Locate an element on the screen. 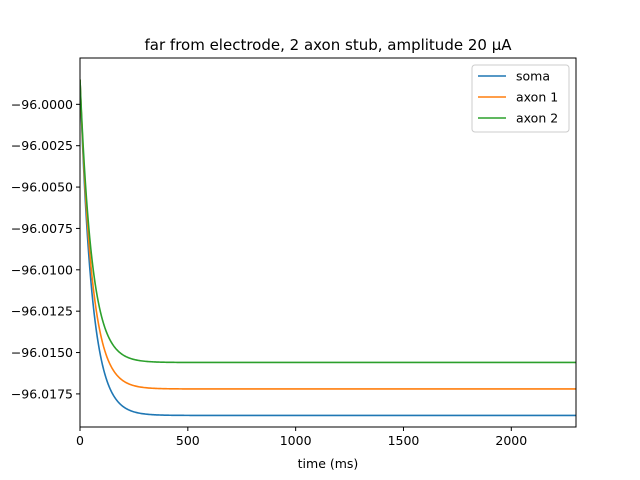  y-tick-label: −96.0050 is located at coordinates (42, 187).